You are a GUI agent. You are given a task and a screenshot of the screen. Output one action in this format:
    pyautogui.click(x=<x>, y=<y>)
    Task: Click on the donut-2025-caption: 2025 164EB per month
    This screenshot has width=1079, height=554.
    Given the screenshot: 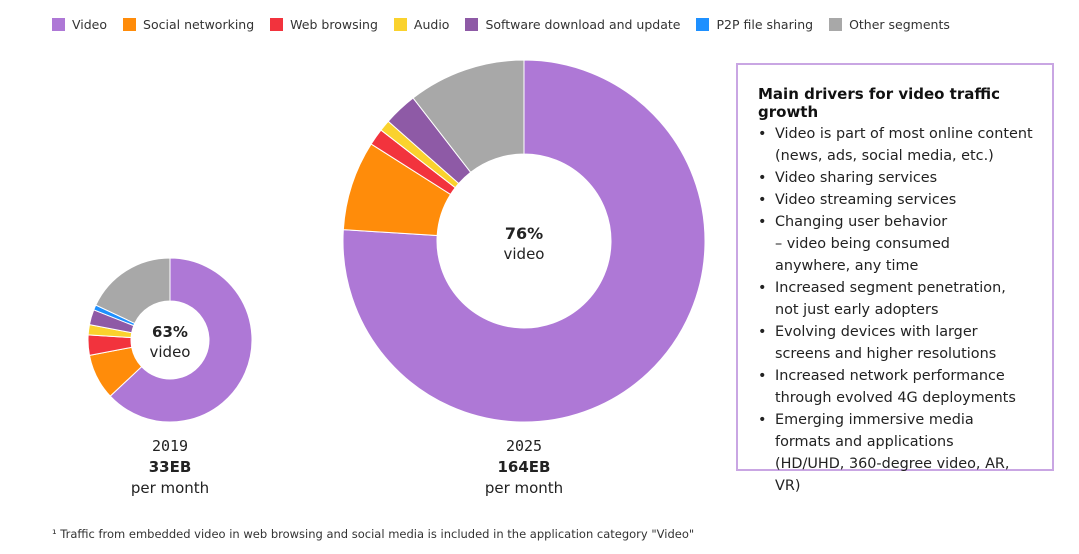 What is the action you would take?
    pyautogui.click(x=524, y=467)
    